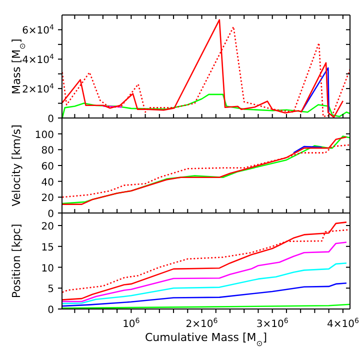 The image size is (359, 359). What do you see at coordinates (38, 89) in the screenshot?
I see `y-tick-label: 2×10$^{4}$` at bounding box center [38, 89].